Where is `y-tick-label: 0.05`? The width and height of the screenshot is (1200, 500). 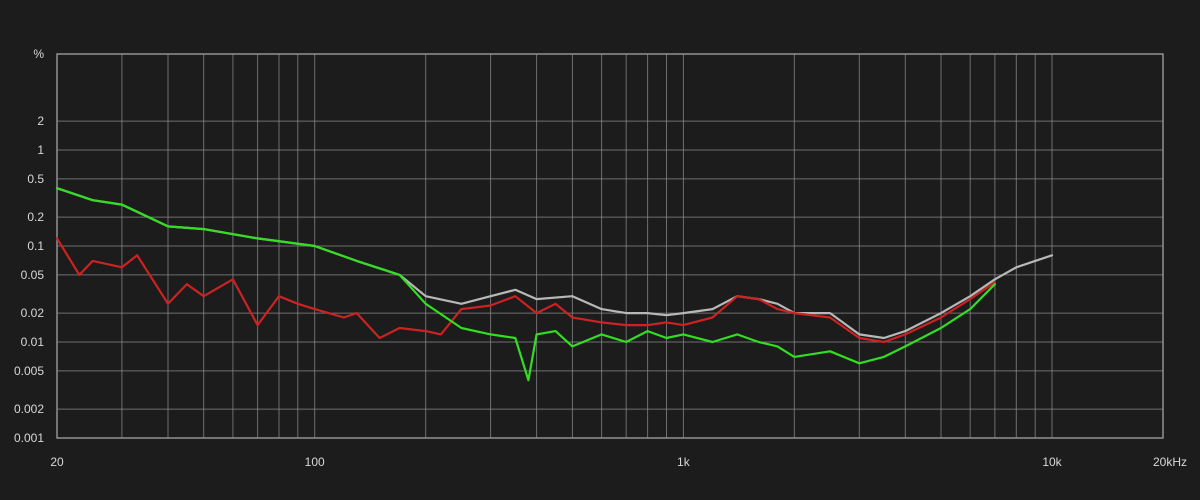 y-tick-label: 0.05 is located at coordinates (33, 275).